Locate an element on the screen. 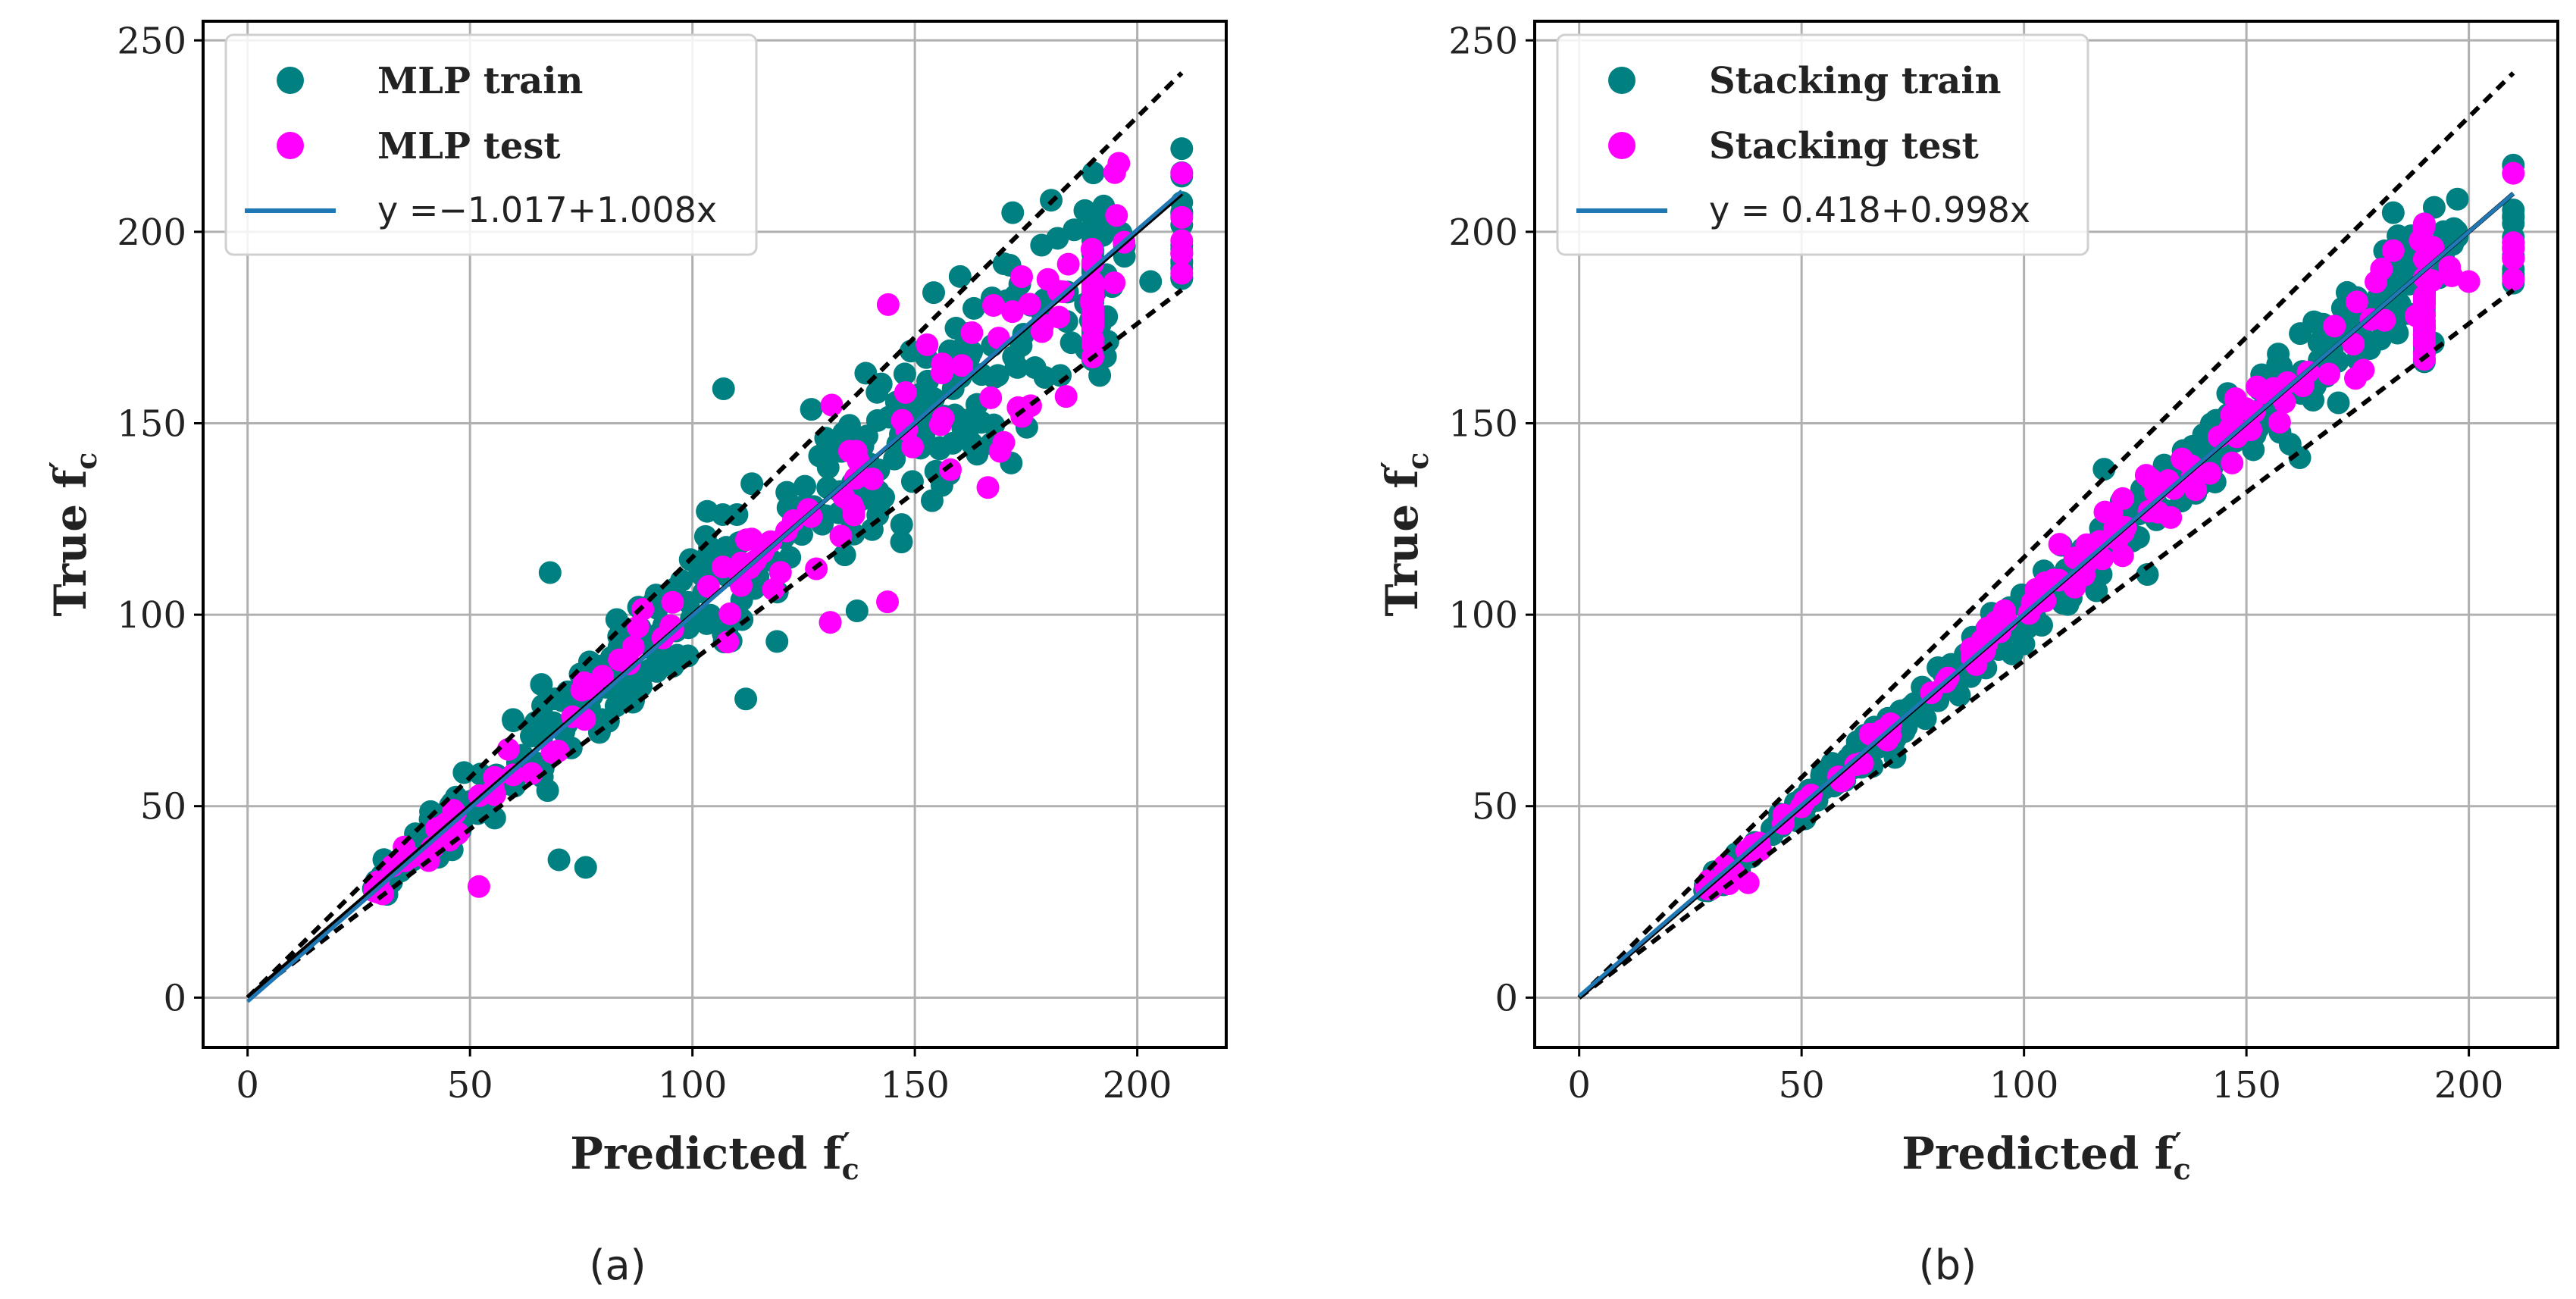 Image resolution: width=2576 pixels, height=1299 pixels. panel-label: (b) is located at coordinates (1948, 1265).